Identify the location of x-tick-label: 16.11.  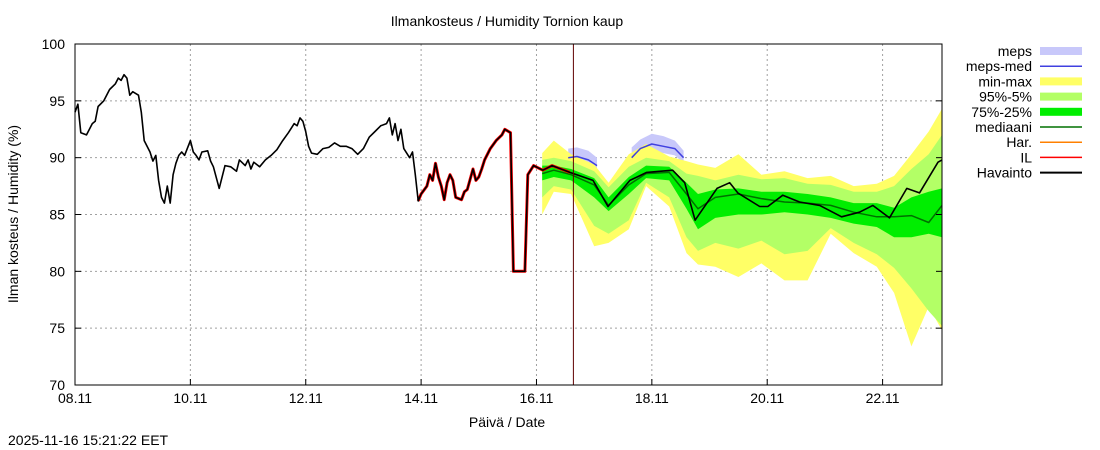
(536, 398).